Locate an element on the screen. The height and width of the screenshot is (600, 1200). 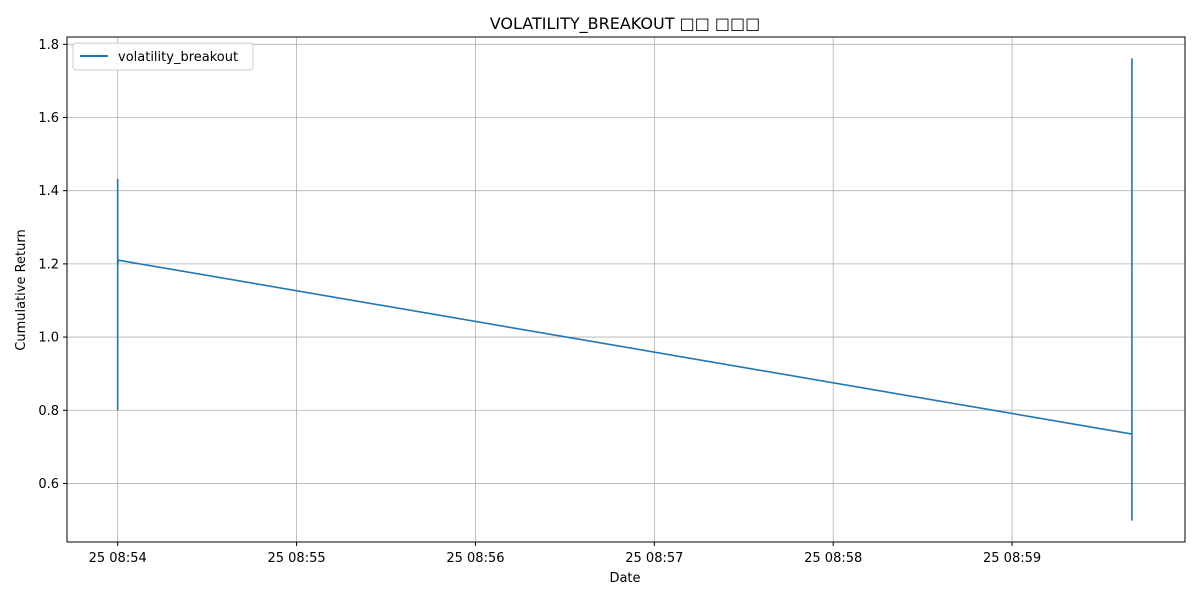
x-tick-label: 25 08:57 is located at coordinates (654, 558).